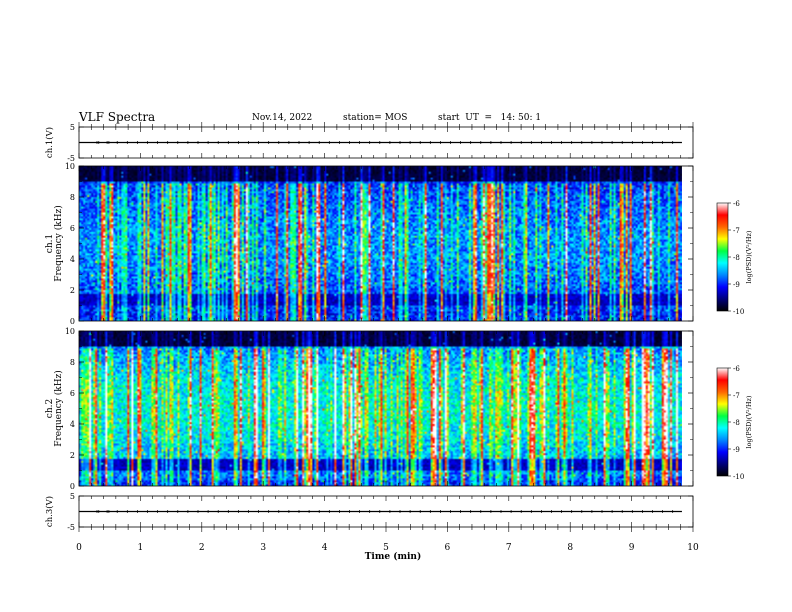 This screenshot has height=612, width=792. Describe the element at coordinates (50, 243) in the screenshot. I see `ch1-spectrogram-channel-label: ch.1` at that location.